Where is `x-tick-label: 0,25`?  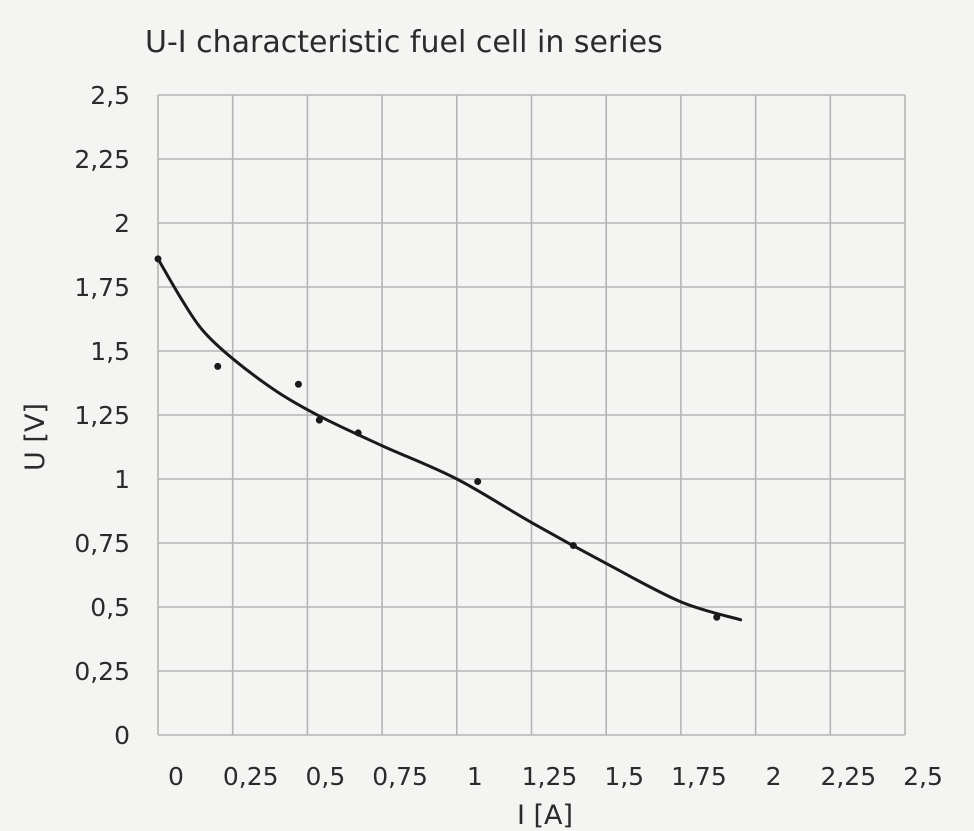 x-tick-label: 0,25 is located at coordinates (251, 776).